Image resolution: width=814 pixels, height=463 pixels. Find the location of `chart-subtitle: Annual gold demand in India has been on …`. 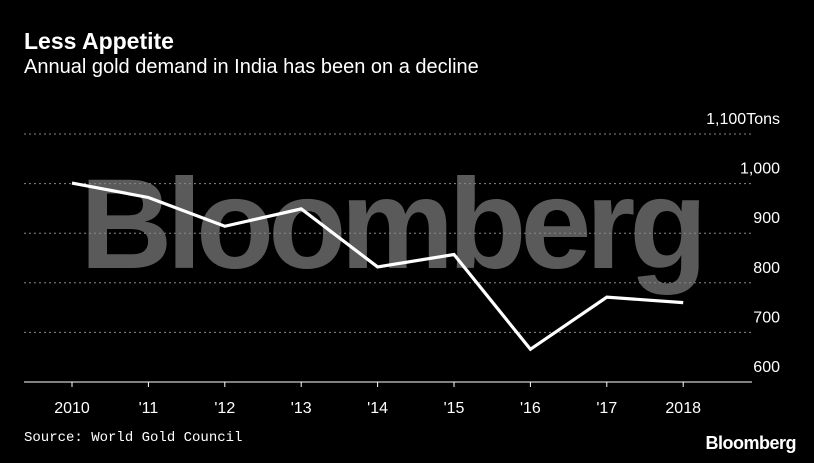

chart-subtitle: Annual gold demand in India has been on … is located at coordinates (251, 67).